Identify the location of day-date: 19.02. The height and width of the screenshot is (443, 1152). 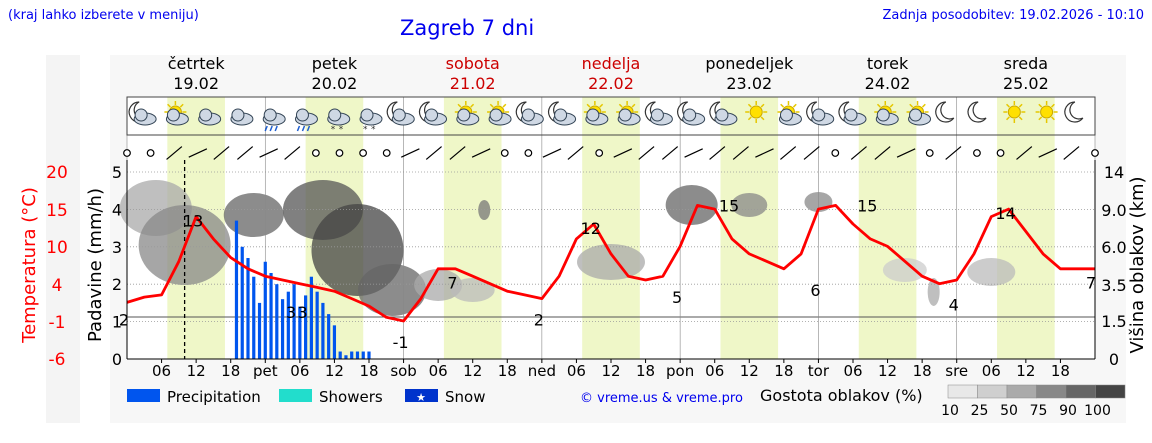
(196, 83).